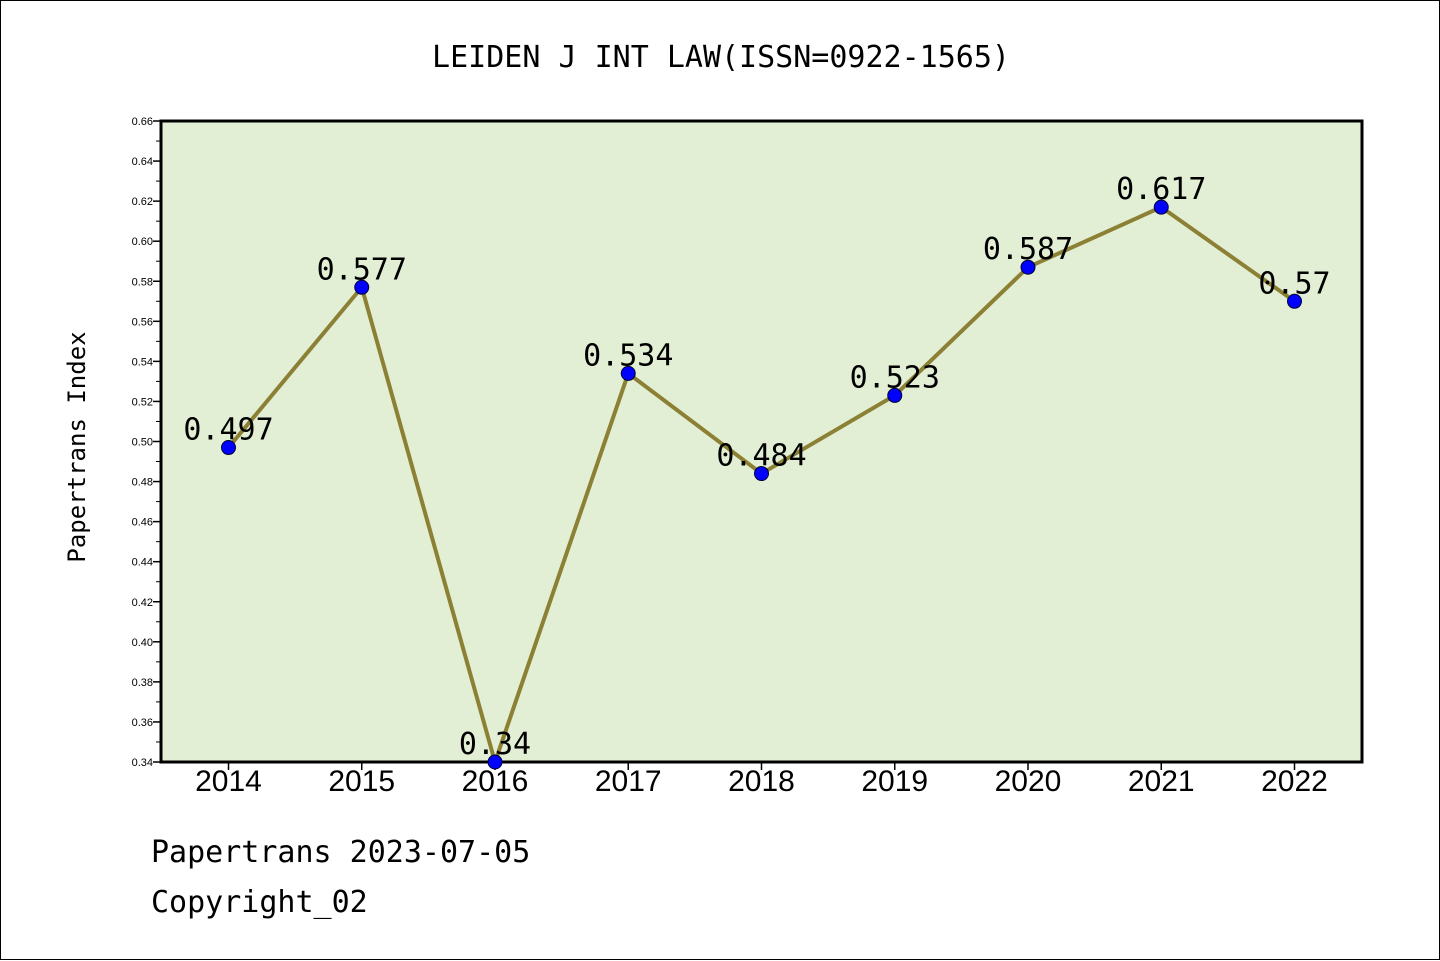 The width and height of the screenshot is (1440, 961). I want to click on y-tick-label: 0.42, so click(142, 603).